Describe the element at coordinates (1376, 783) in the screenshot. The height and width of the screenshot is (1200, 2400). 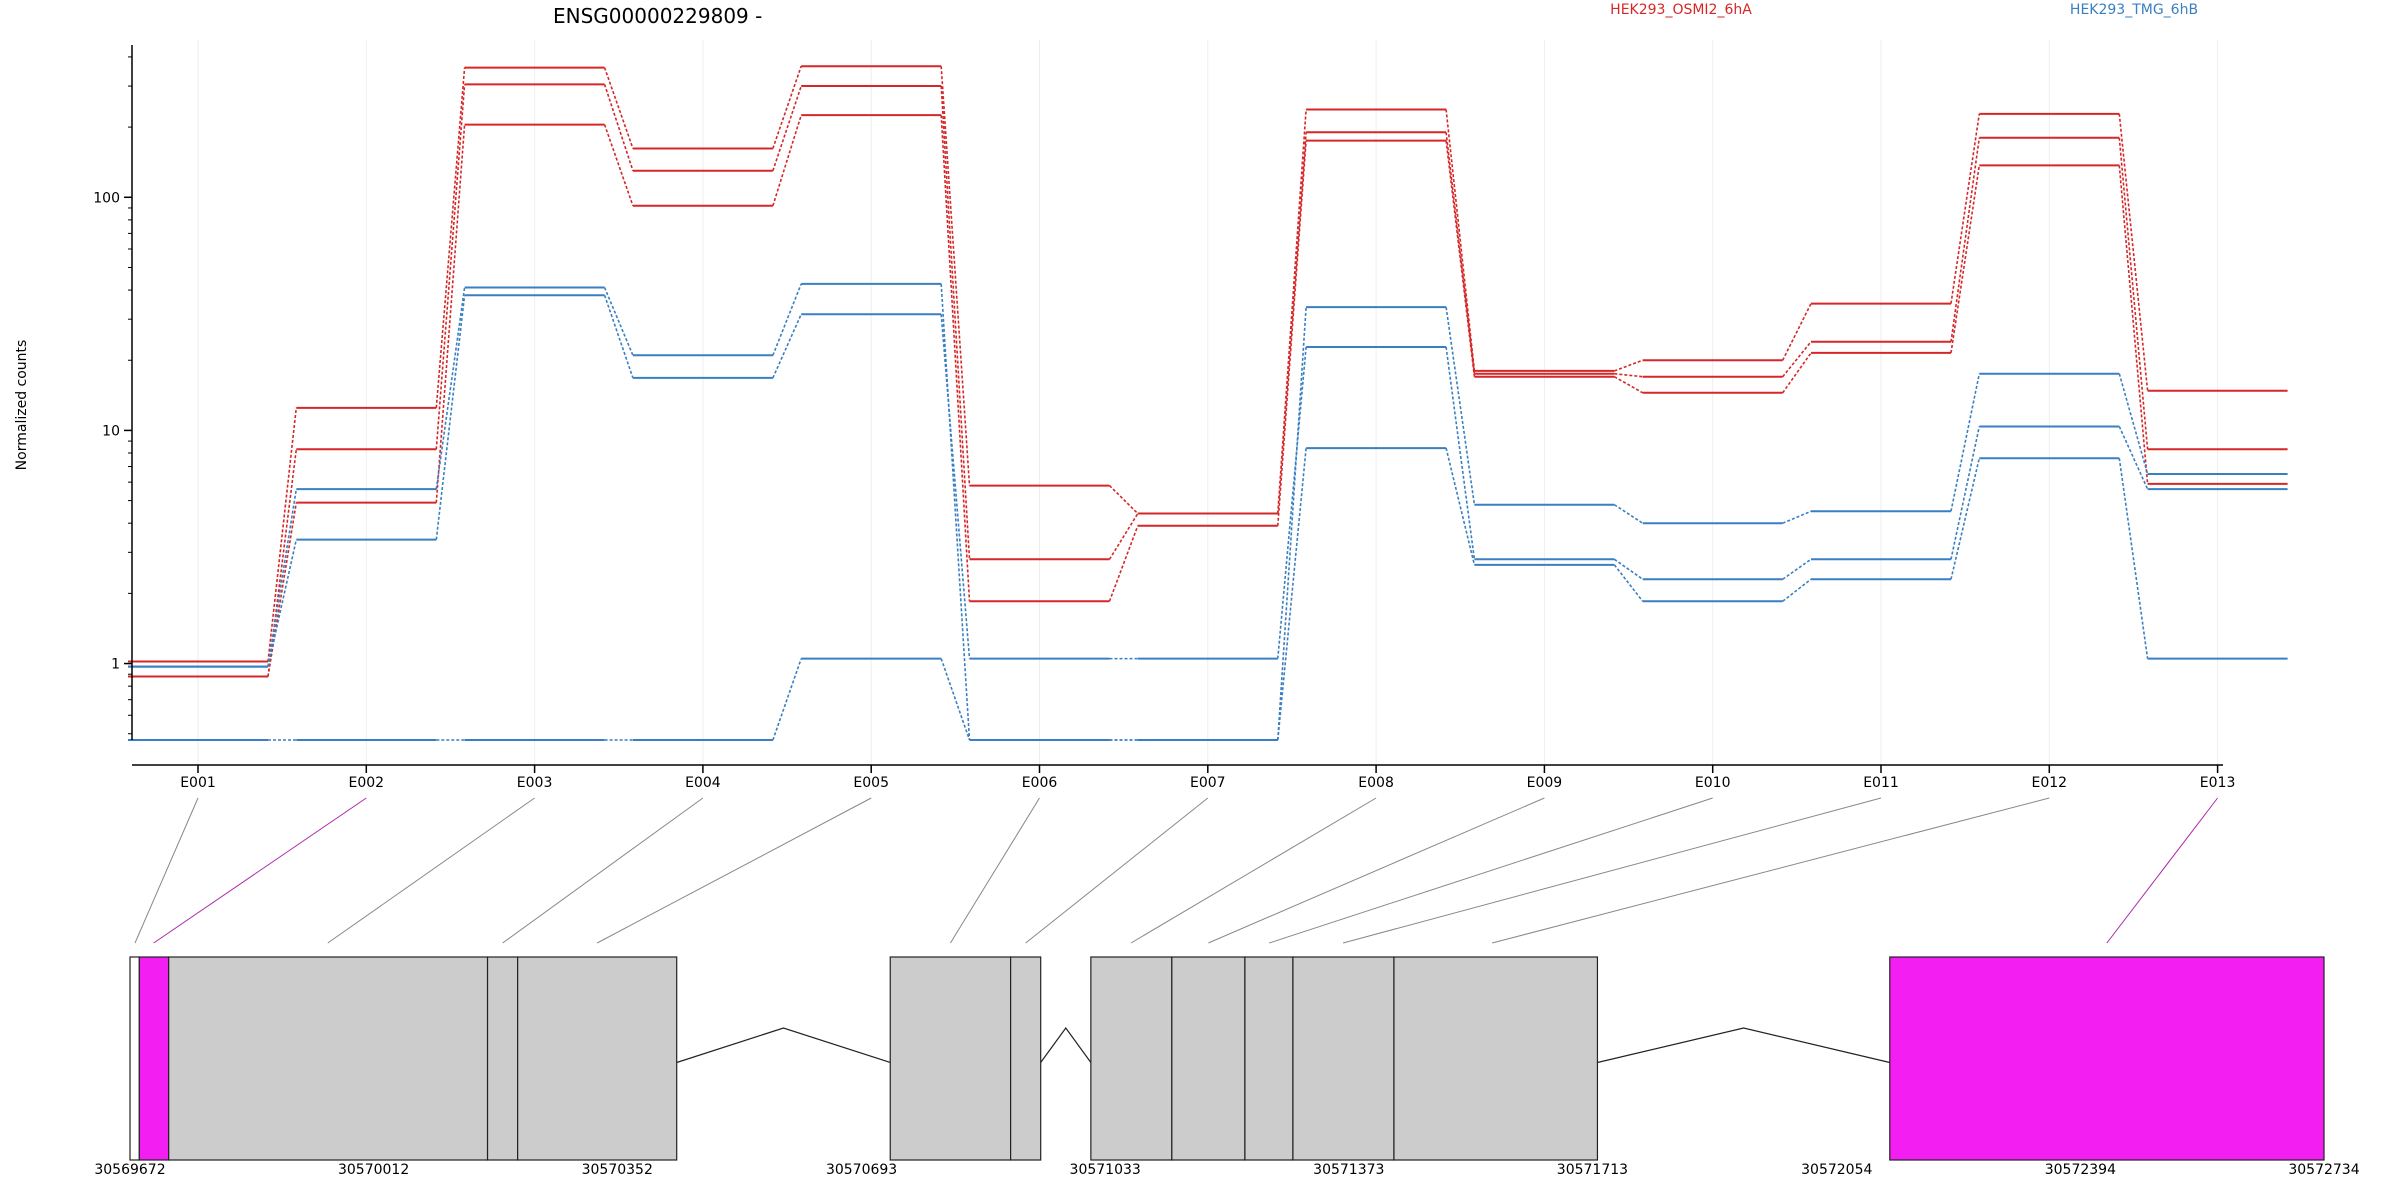
I see `x-tick-label-E008: E008` at that location.